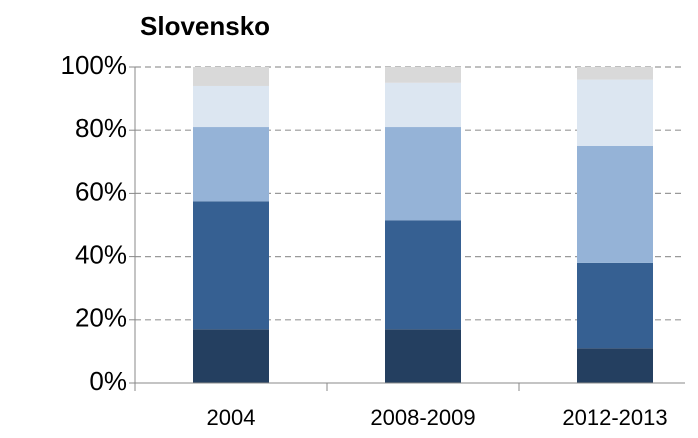  What do you see at coordinates (101, 254) in the screenshot?
I see `y-tick-label: 40%` at bounding box center [101, 254].